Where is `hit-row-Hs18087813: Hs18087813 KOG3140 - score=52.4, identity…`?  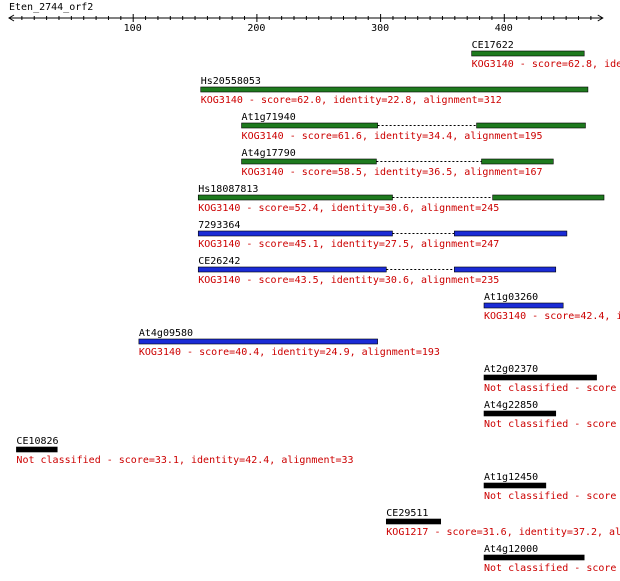
hit-row-Hs18087813: Hs18087813 KOG3140 - score=52.4, identity… is located at coordinates (401, 199).